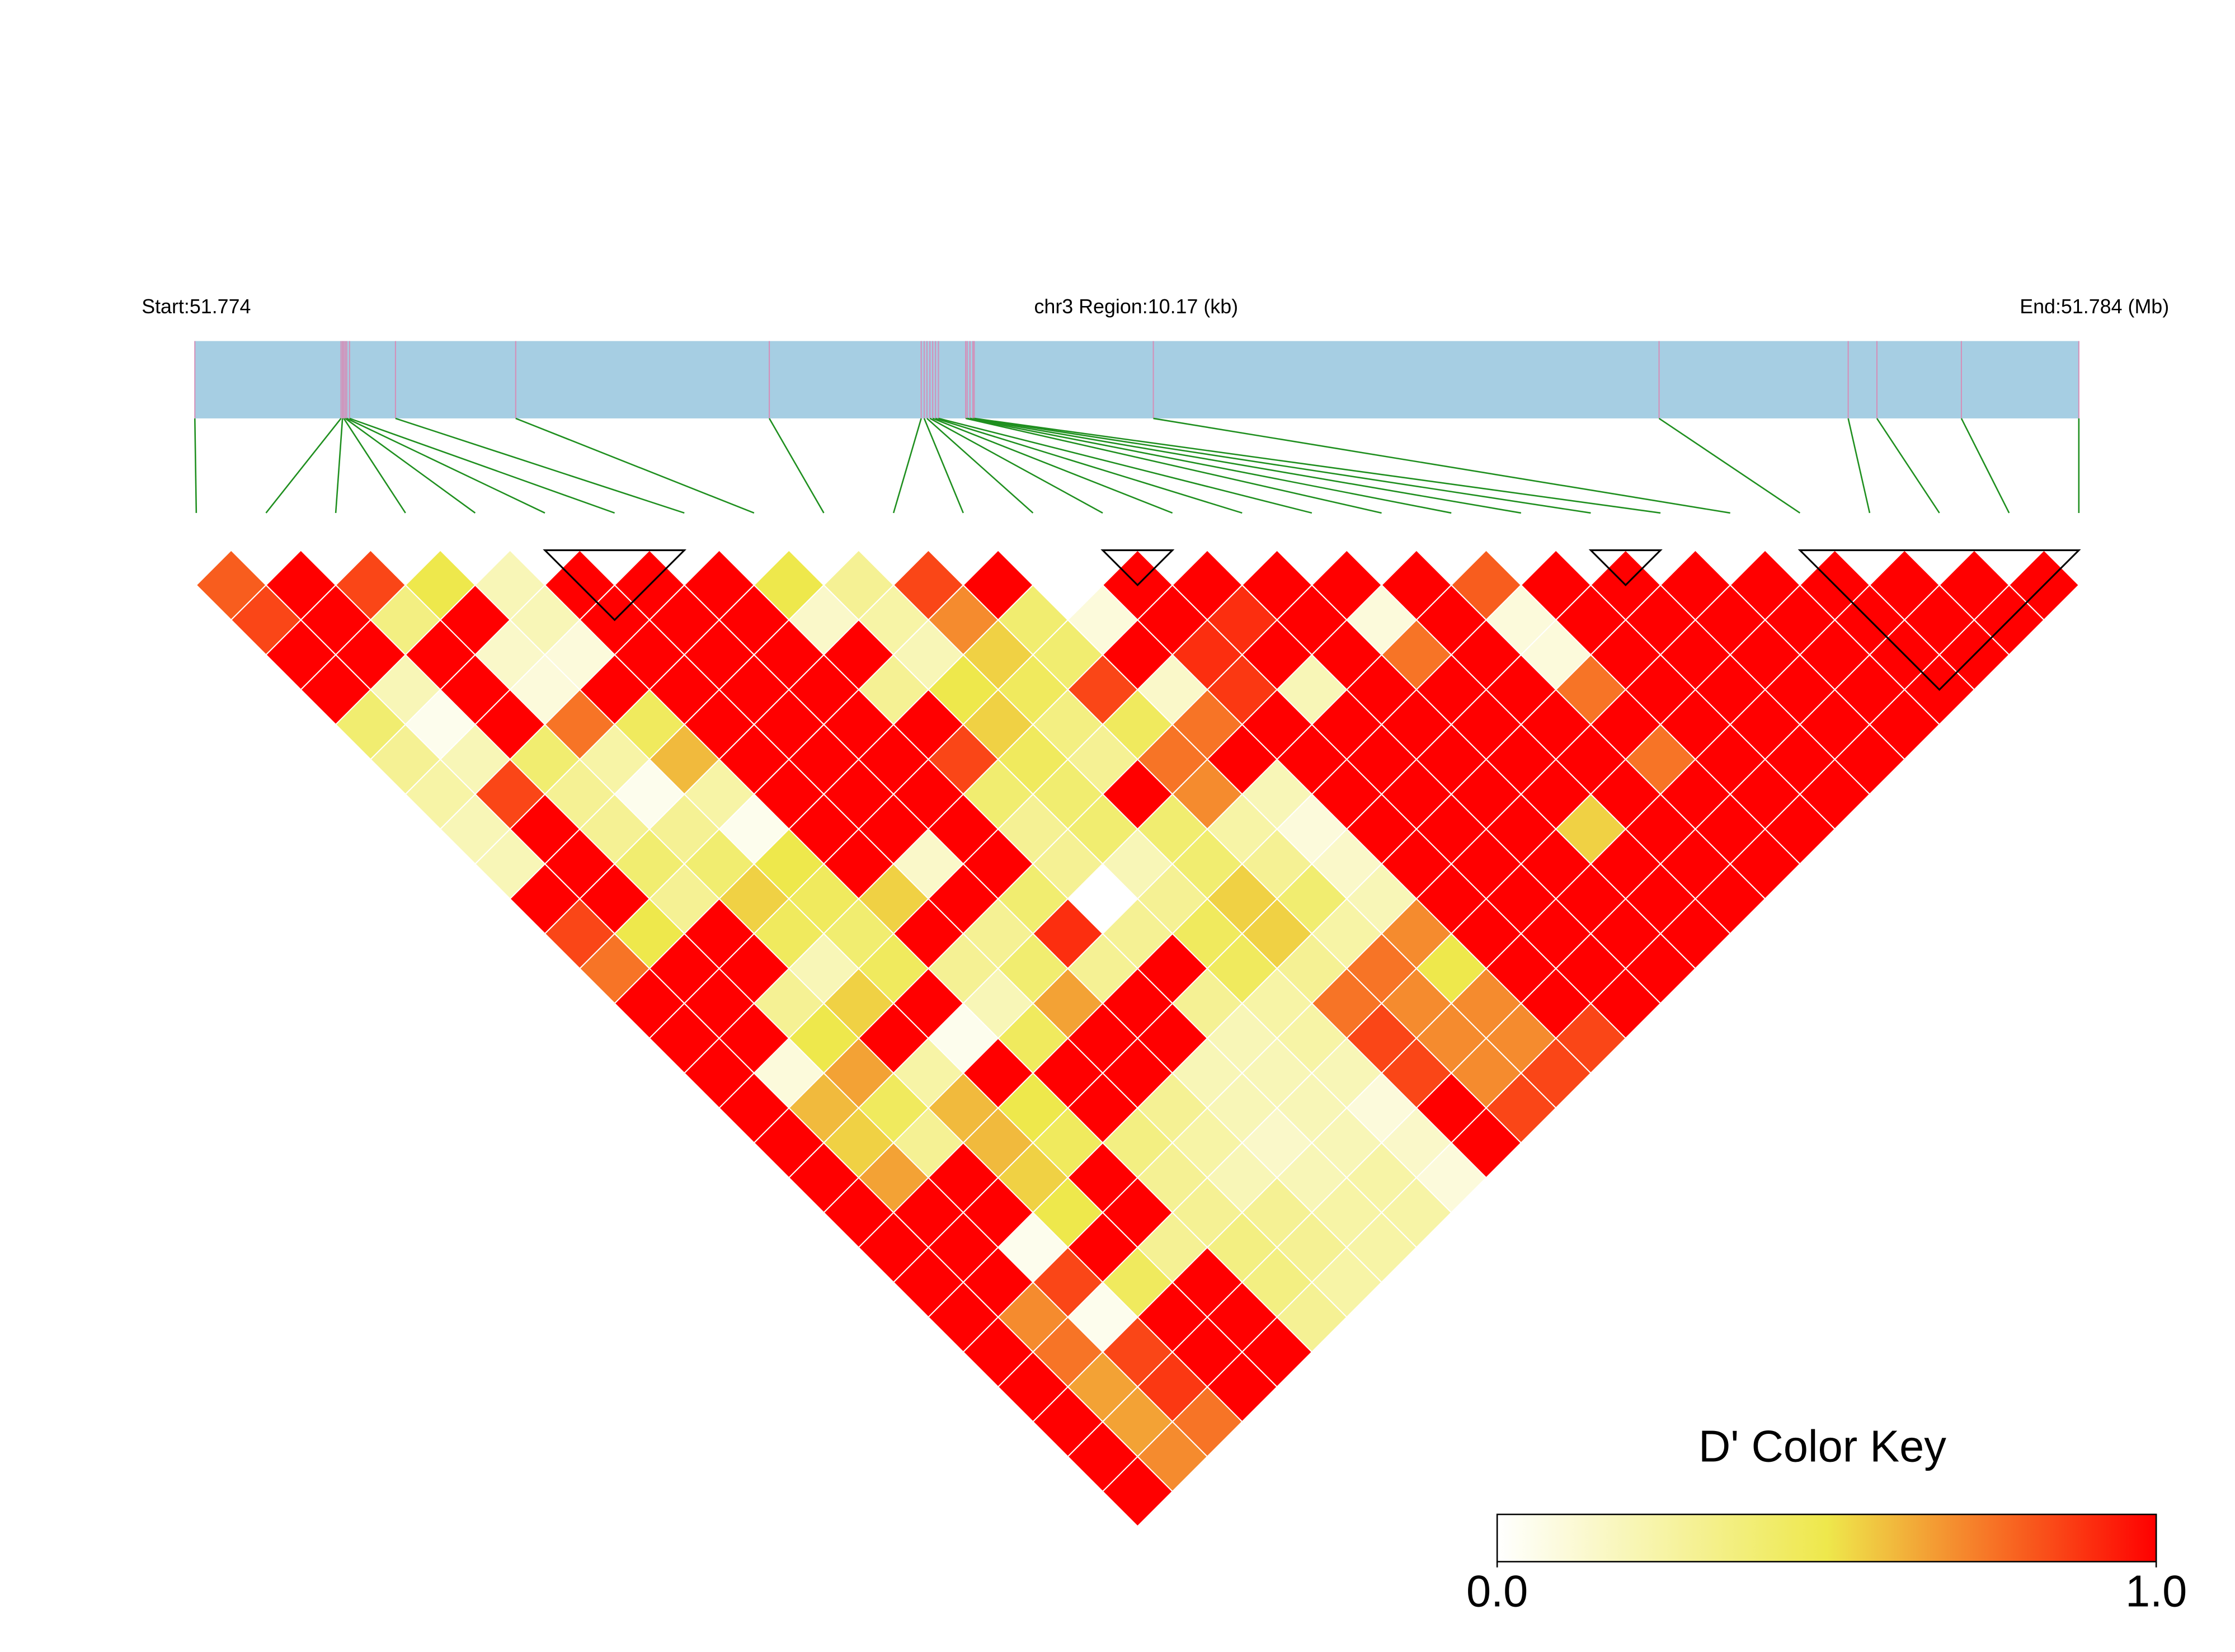 The width and height of the screenshot is (2235, 1652). Describe the element at coordinates (1827, 1537) in the screenshot. I see `color-key` at that location.